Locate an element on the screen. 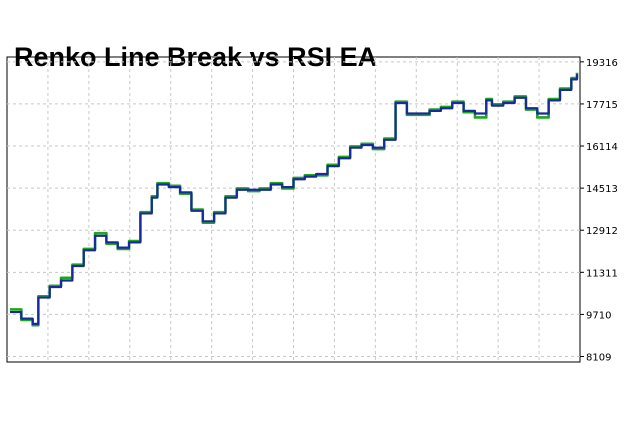 The image size is (640, 426). y-axis-ticks: 8109 9710 11311 12912 14513 16114 17715 19316 is located at coordinates (599, 211).